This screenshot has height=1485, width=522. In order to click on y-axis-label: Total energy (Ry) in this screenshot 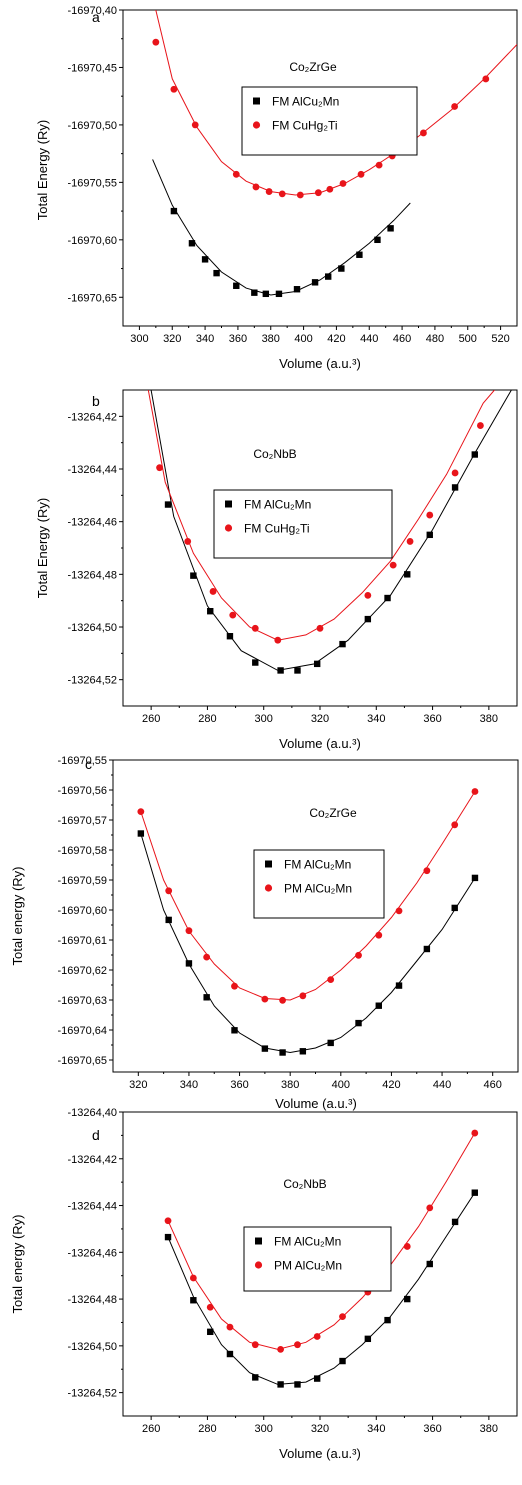, I will do `click(17, 1264)`.